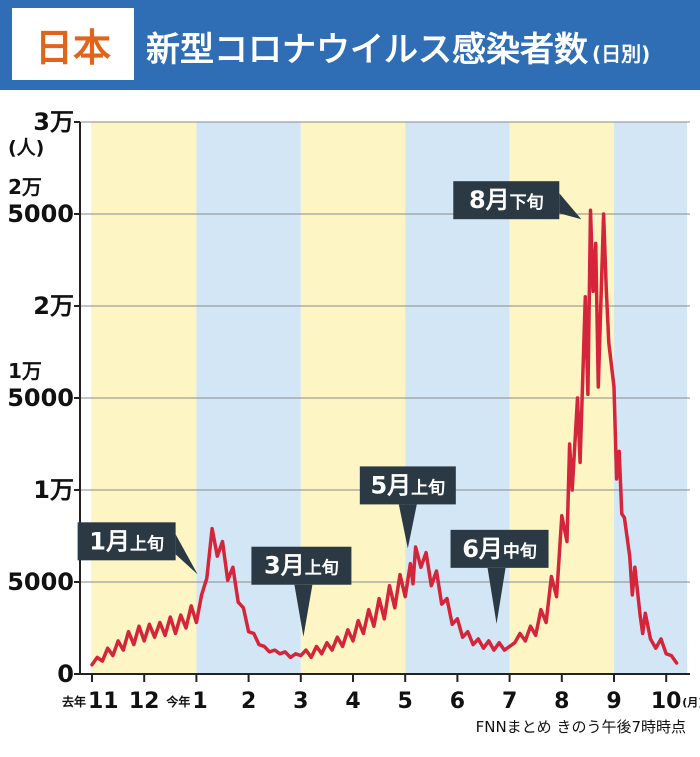 Image resolution: width=700 pixels, height=757 pixels. I want to click on callout-pointer, so click(496, 595).